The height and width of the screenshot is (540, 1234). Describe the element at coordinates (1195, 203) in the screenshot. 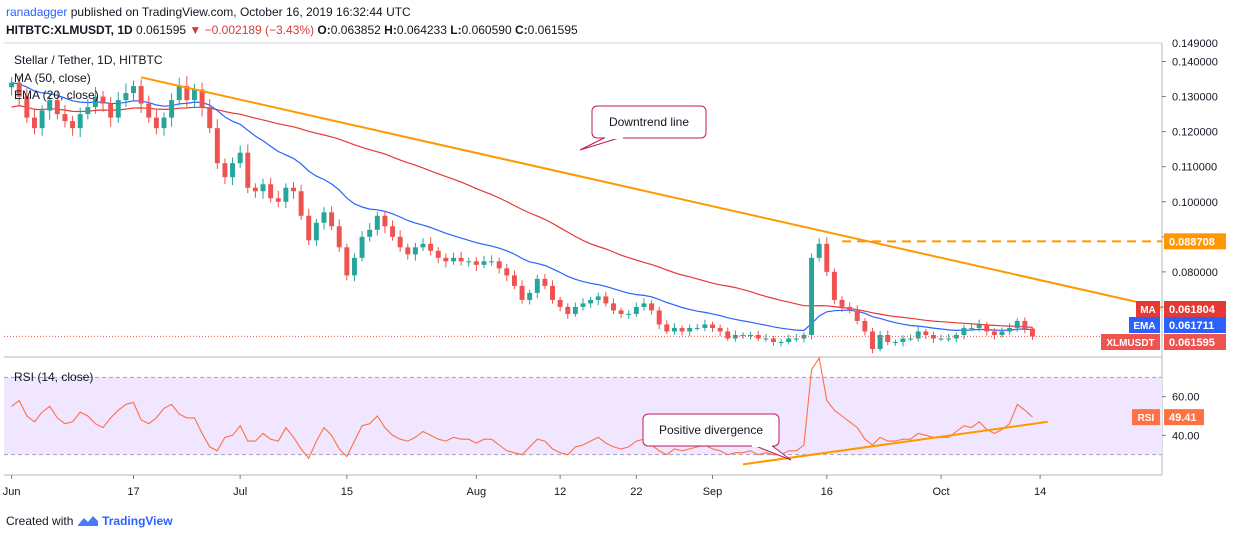

I see `price-tick-label: 0.100000` at that location.